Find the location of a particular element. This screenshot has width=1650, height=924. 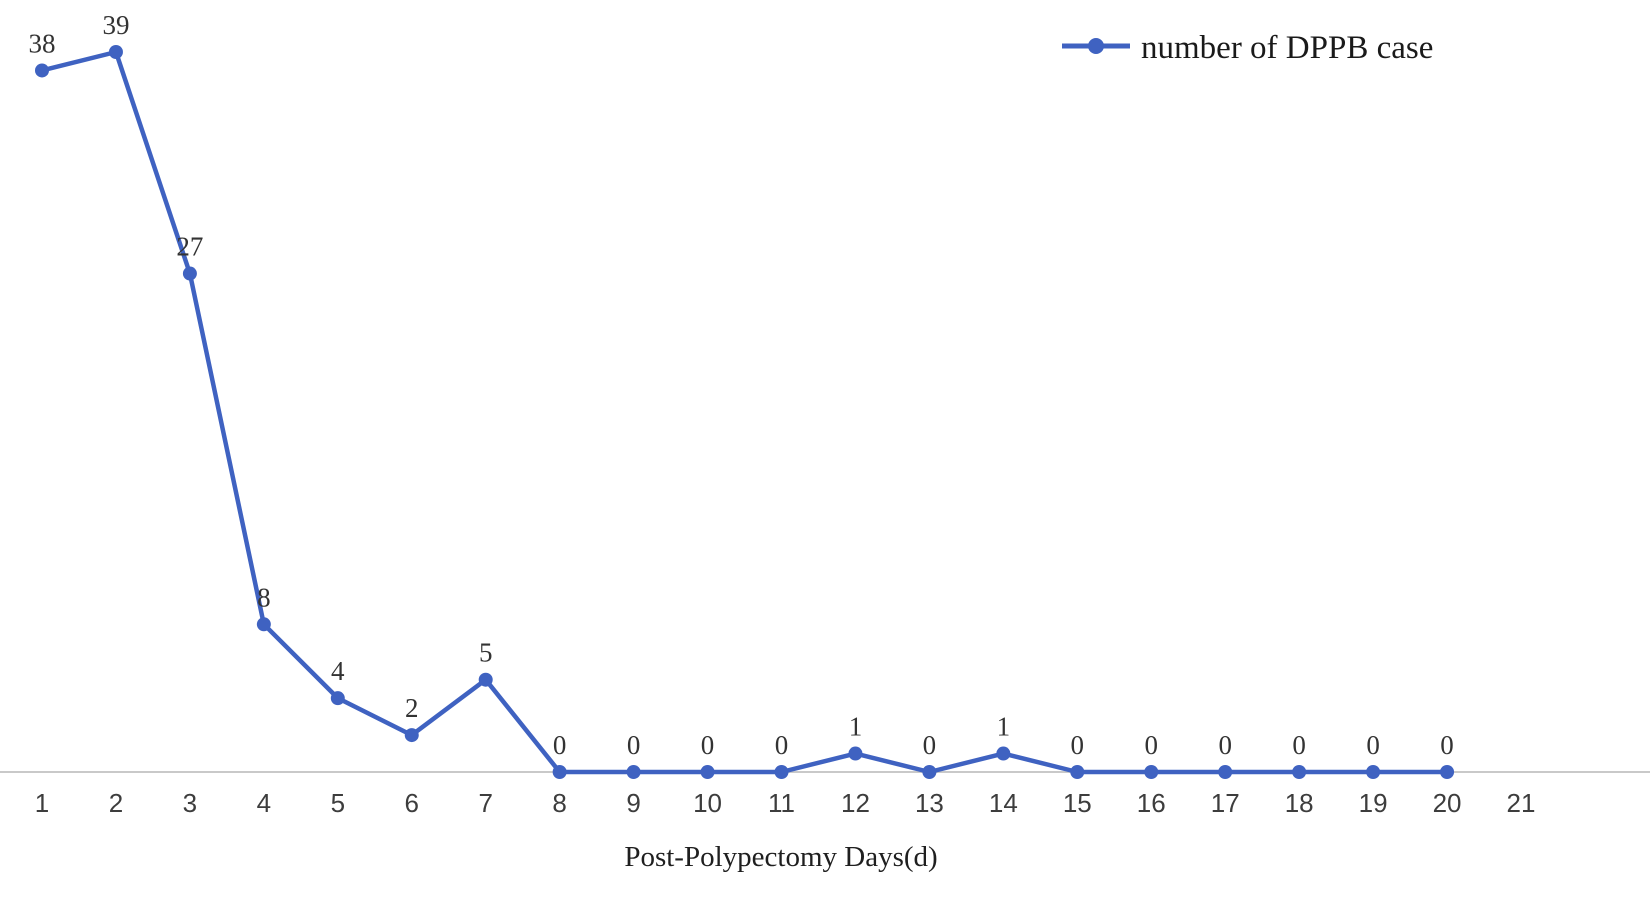

x-tick-label: 5 is located at coordinates (338, 803).